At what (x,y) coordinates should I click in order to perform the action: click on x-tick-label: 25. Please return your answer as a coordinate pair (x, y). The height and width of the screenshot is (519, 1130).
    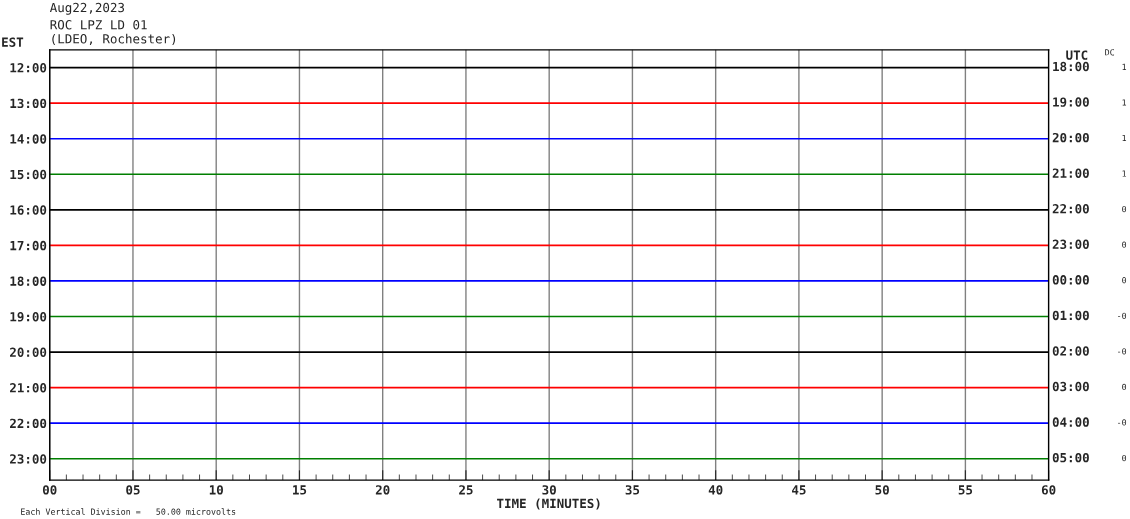
    Looking at the image, I should click on (466, 490).